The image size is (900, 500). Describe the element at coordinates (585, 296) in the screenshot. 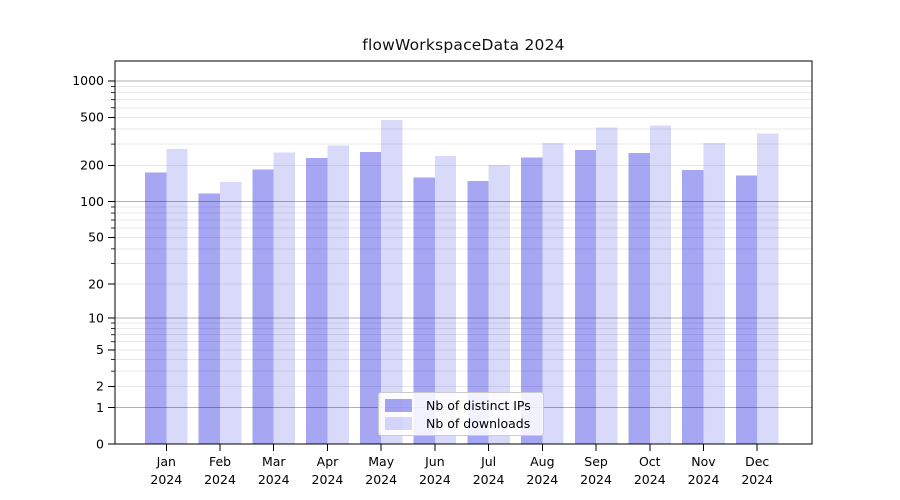

I see `bar-sep-ips` at that location.